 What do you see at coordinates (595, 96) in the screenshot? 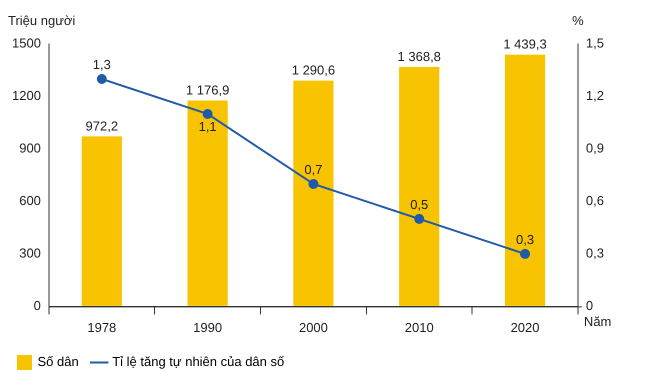
I see `y2-tick-label: 1,2` at bounding box center [595, 96].